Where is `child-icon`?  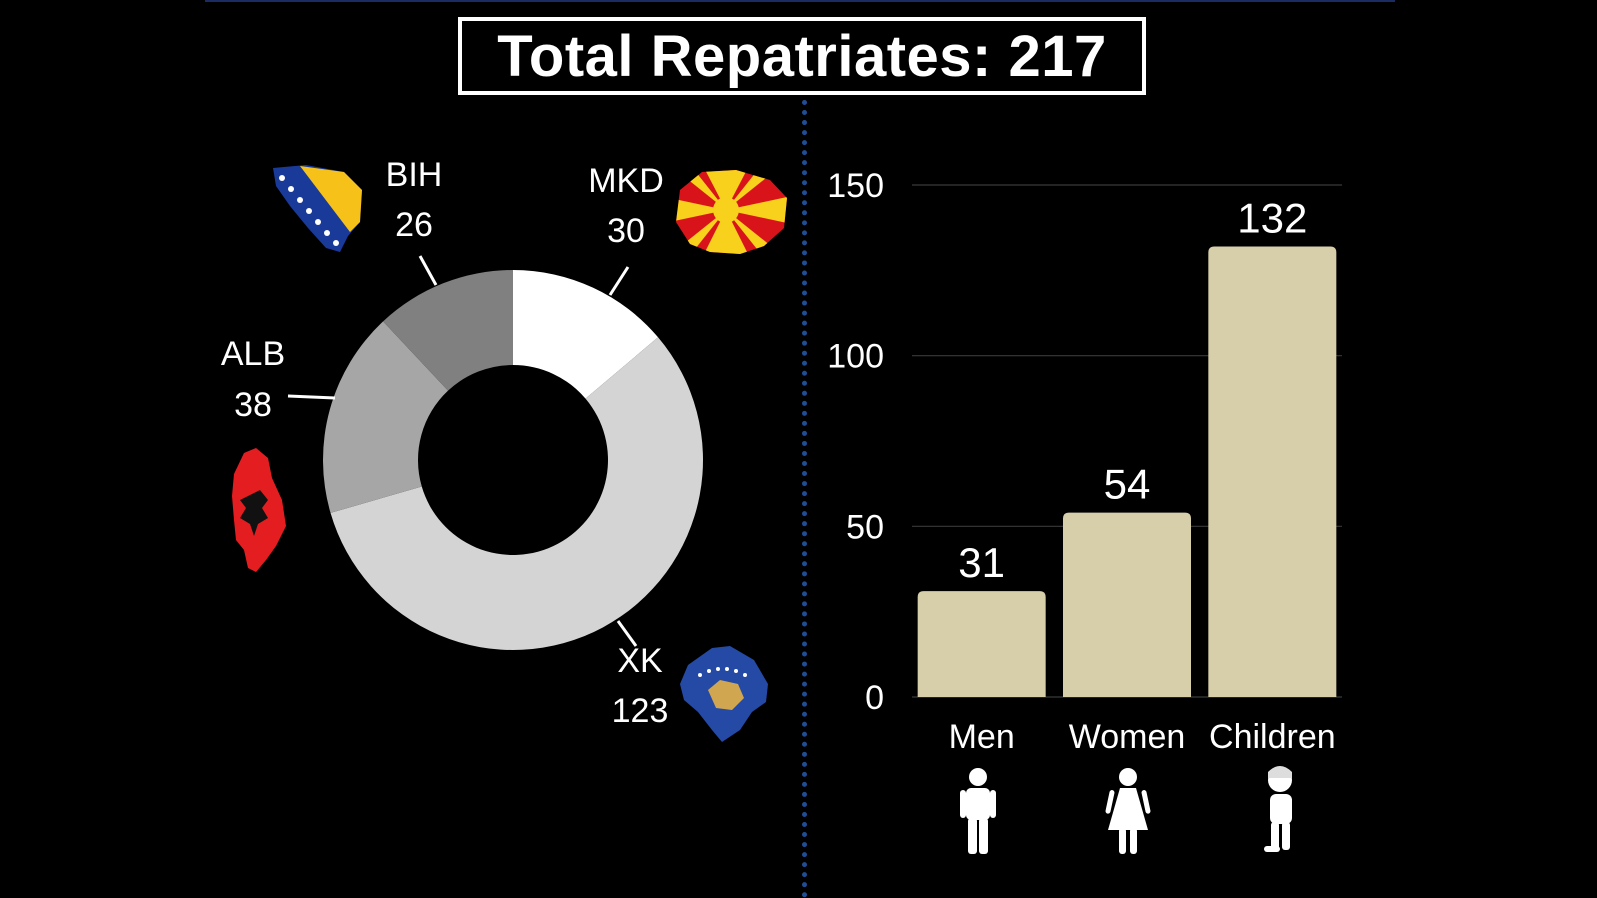
child-icon is located at coordinates (1278, 809).